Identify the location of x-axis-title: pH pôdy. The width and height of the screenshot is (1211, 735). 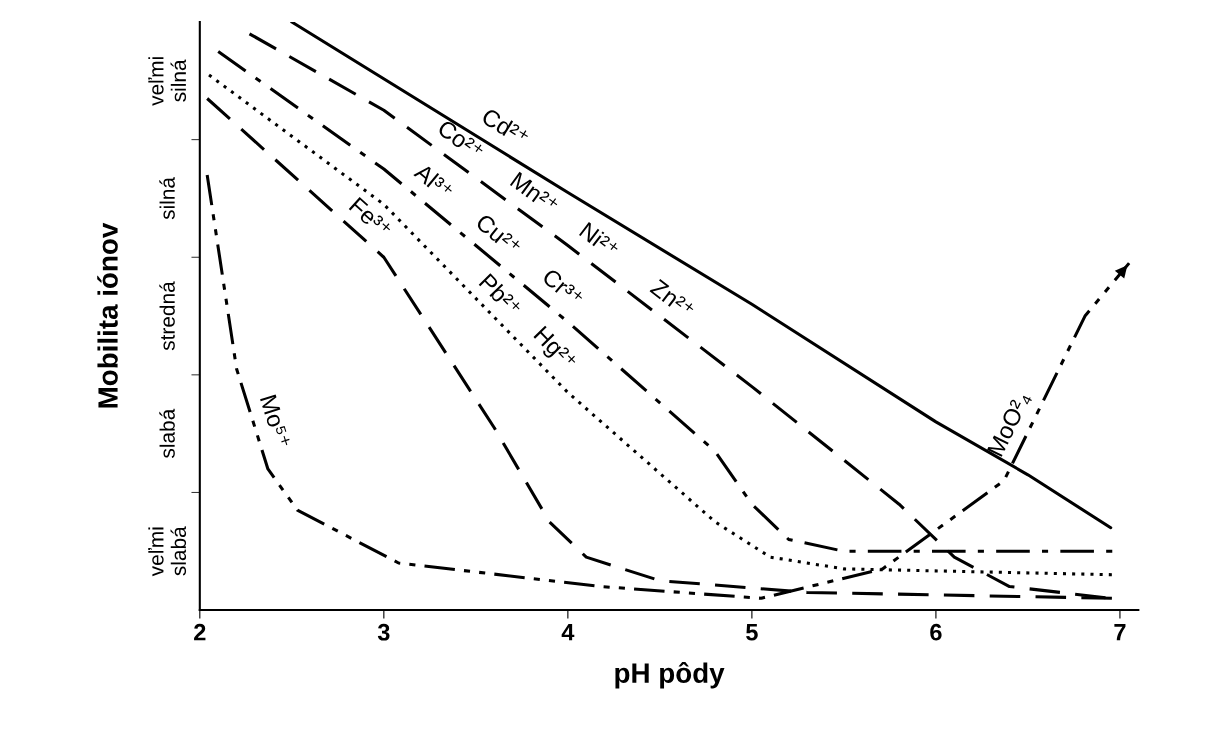
(670, 675).